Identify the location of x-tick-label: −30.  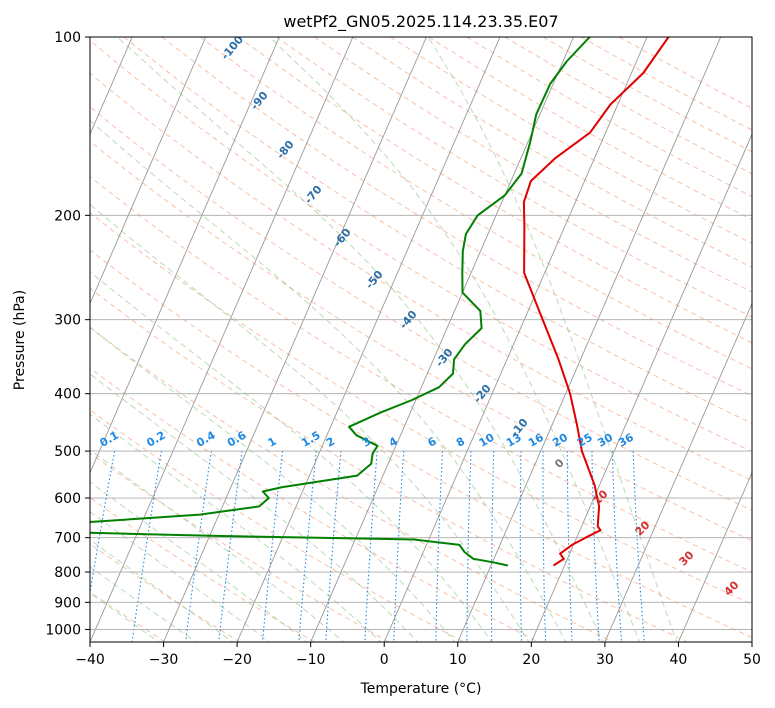
(164, 660).